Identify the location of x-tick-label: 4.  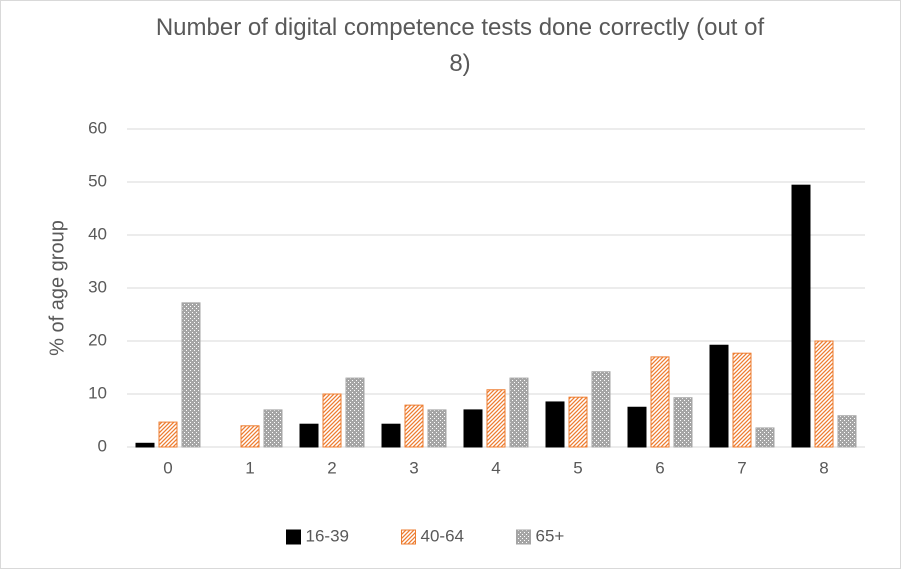
(495, 467).